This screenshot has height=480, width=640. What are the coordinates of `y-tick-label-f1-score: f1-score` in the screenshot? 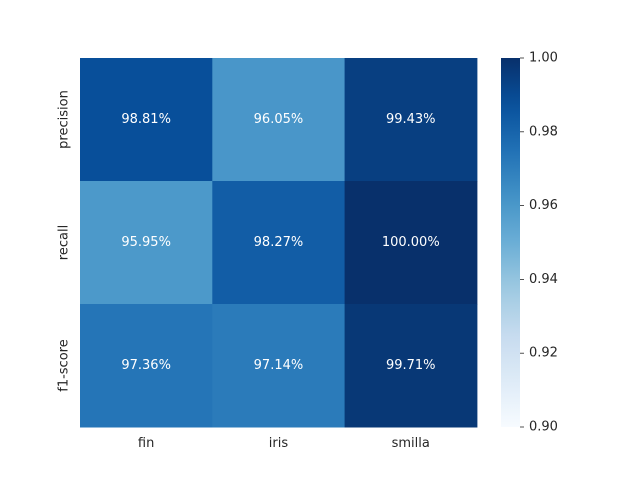 It's located at (64, 365).